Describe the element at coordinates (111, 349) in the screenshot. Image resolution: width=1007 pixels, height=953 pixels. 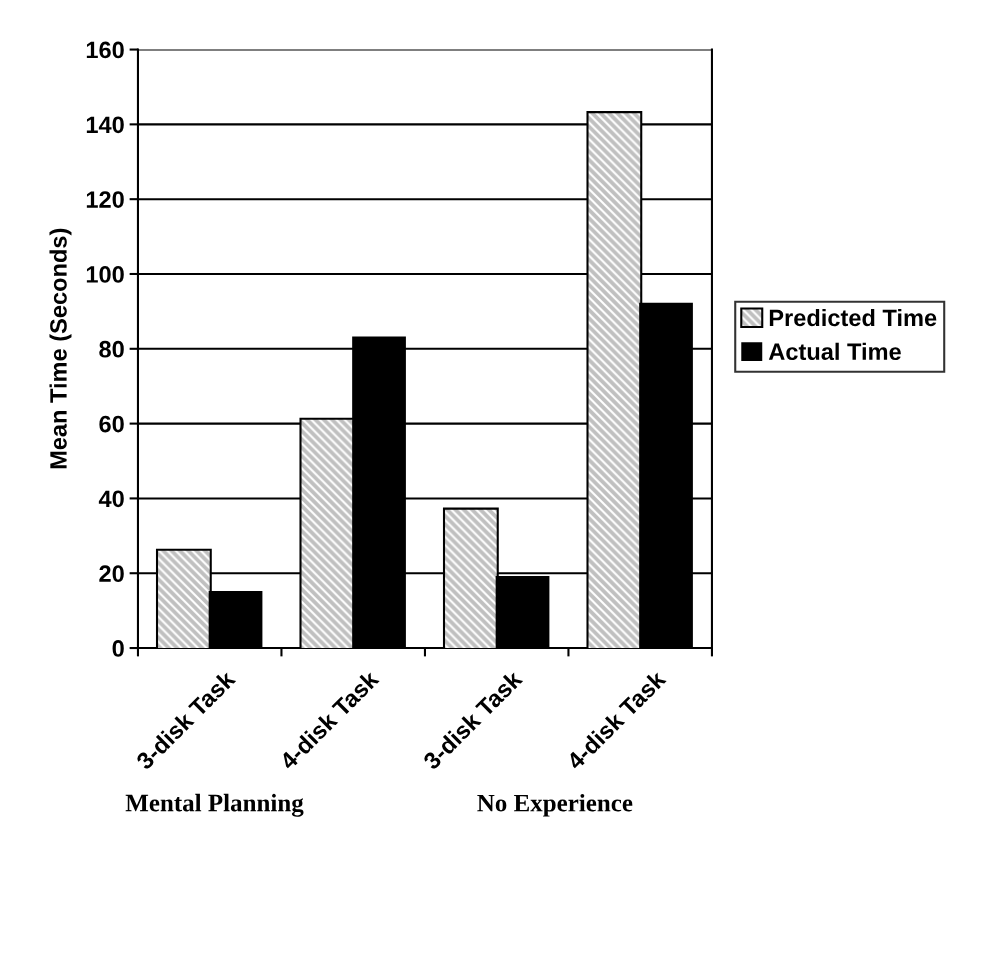
I see `y-tick-label: 80` at that location.